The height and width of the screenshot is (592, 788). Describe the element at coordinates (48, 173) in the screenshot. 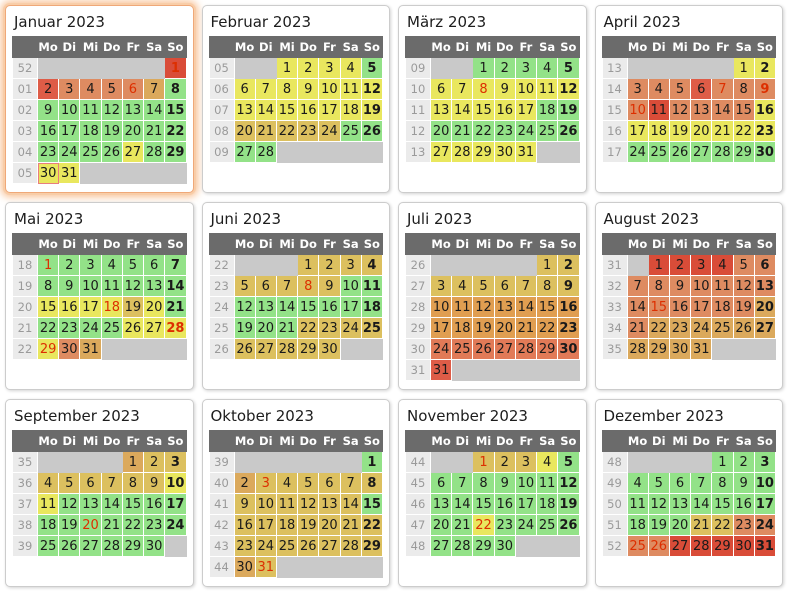

I see `day-cell-today: 30` at that location.